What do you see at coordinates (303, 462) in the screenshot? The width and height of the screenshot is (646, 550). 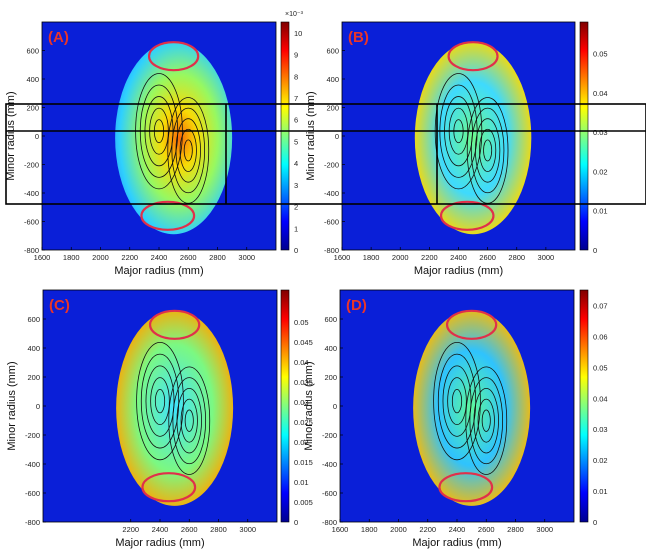 I see `colorbar-tick-label: 0.015` at bounding box center [303, 462].